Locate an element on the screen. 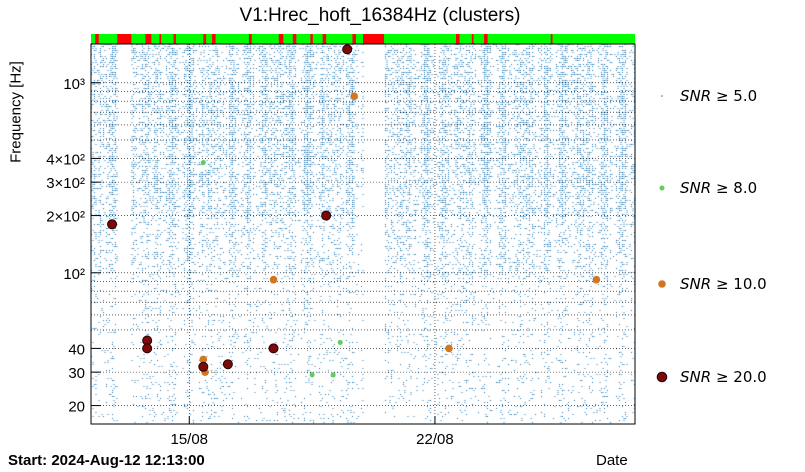 This screenshot has height=472, width=805. legend-label: SNR ≥ 5.0 is located at coordinates (718, 96).